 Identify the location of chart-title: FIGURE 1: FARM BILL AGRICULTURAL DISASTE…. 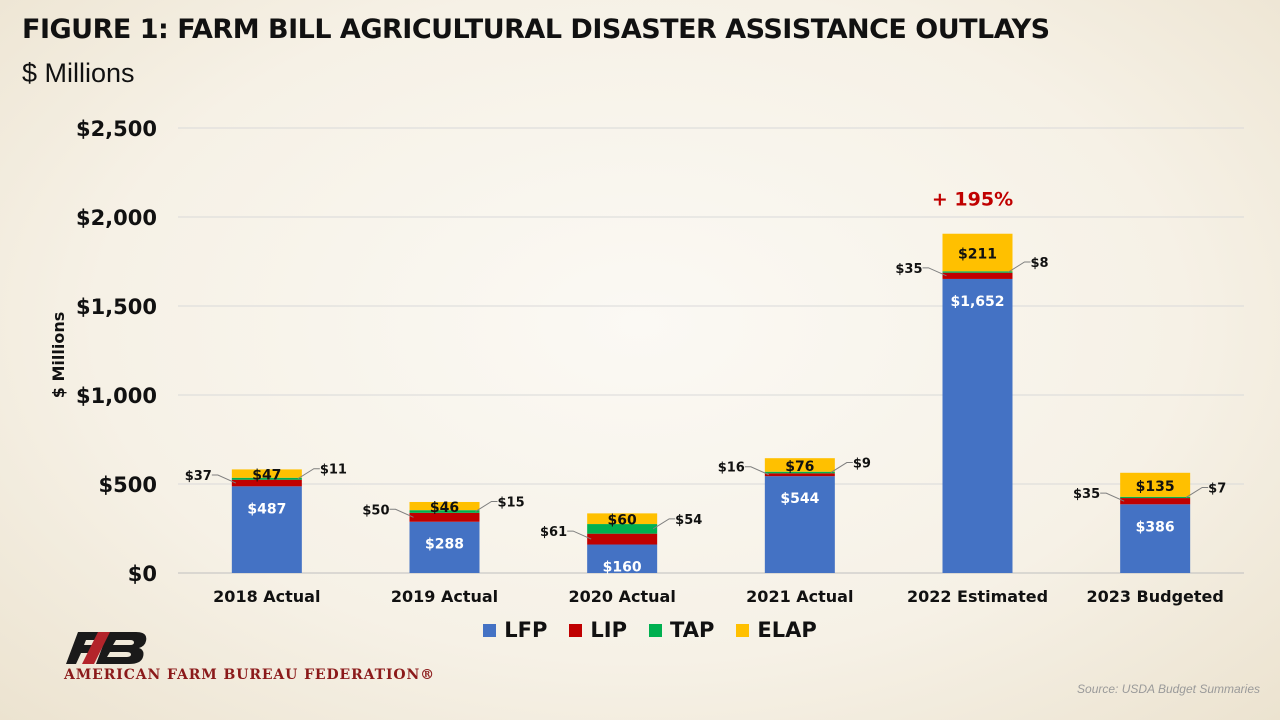
(536, 29).